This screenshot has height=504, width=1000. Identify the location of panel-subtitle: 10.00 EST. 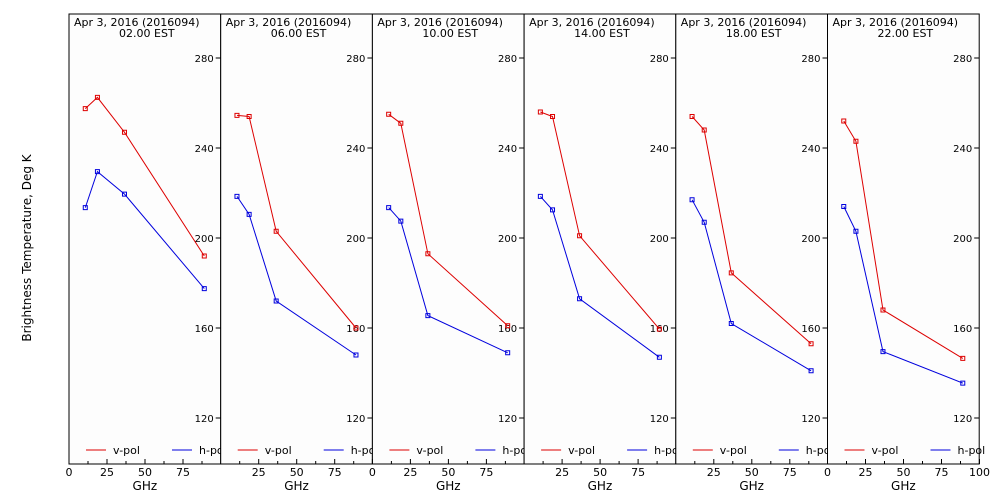
(450, 33).